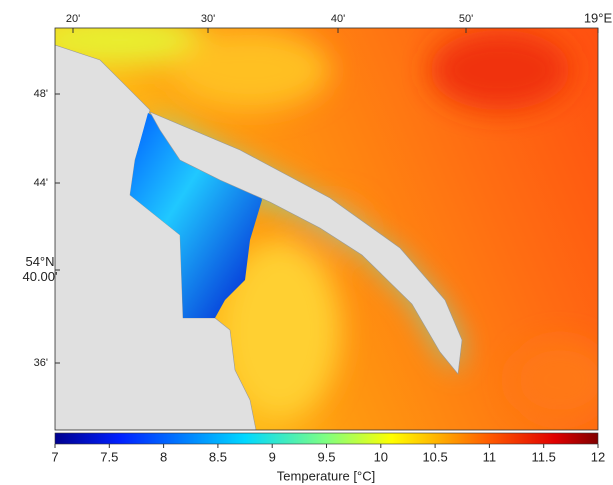 The width and height of the screenshot is (613, 485). Describe the element at coordinates (218, 456) in the screenshot. I see `colorbar-tick-label: 8.5` at that location.